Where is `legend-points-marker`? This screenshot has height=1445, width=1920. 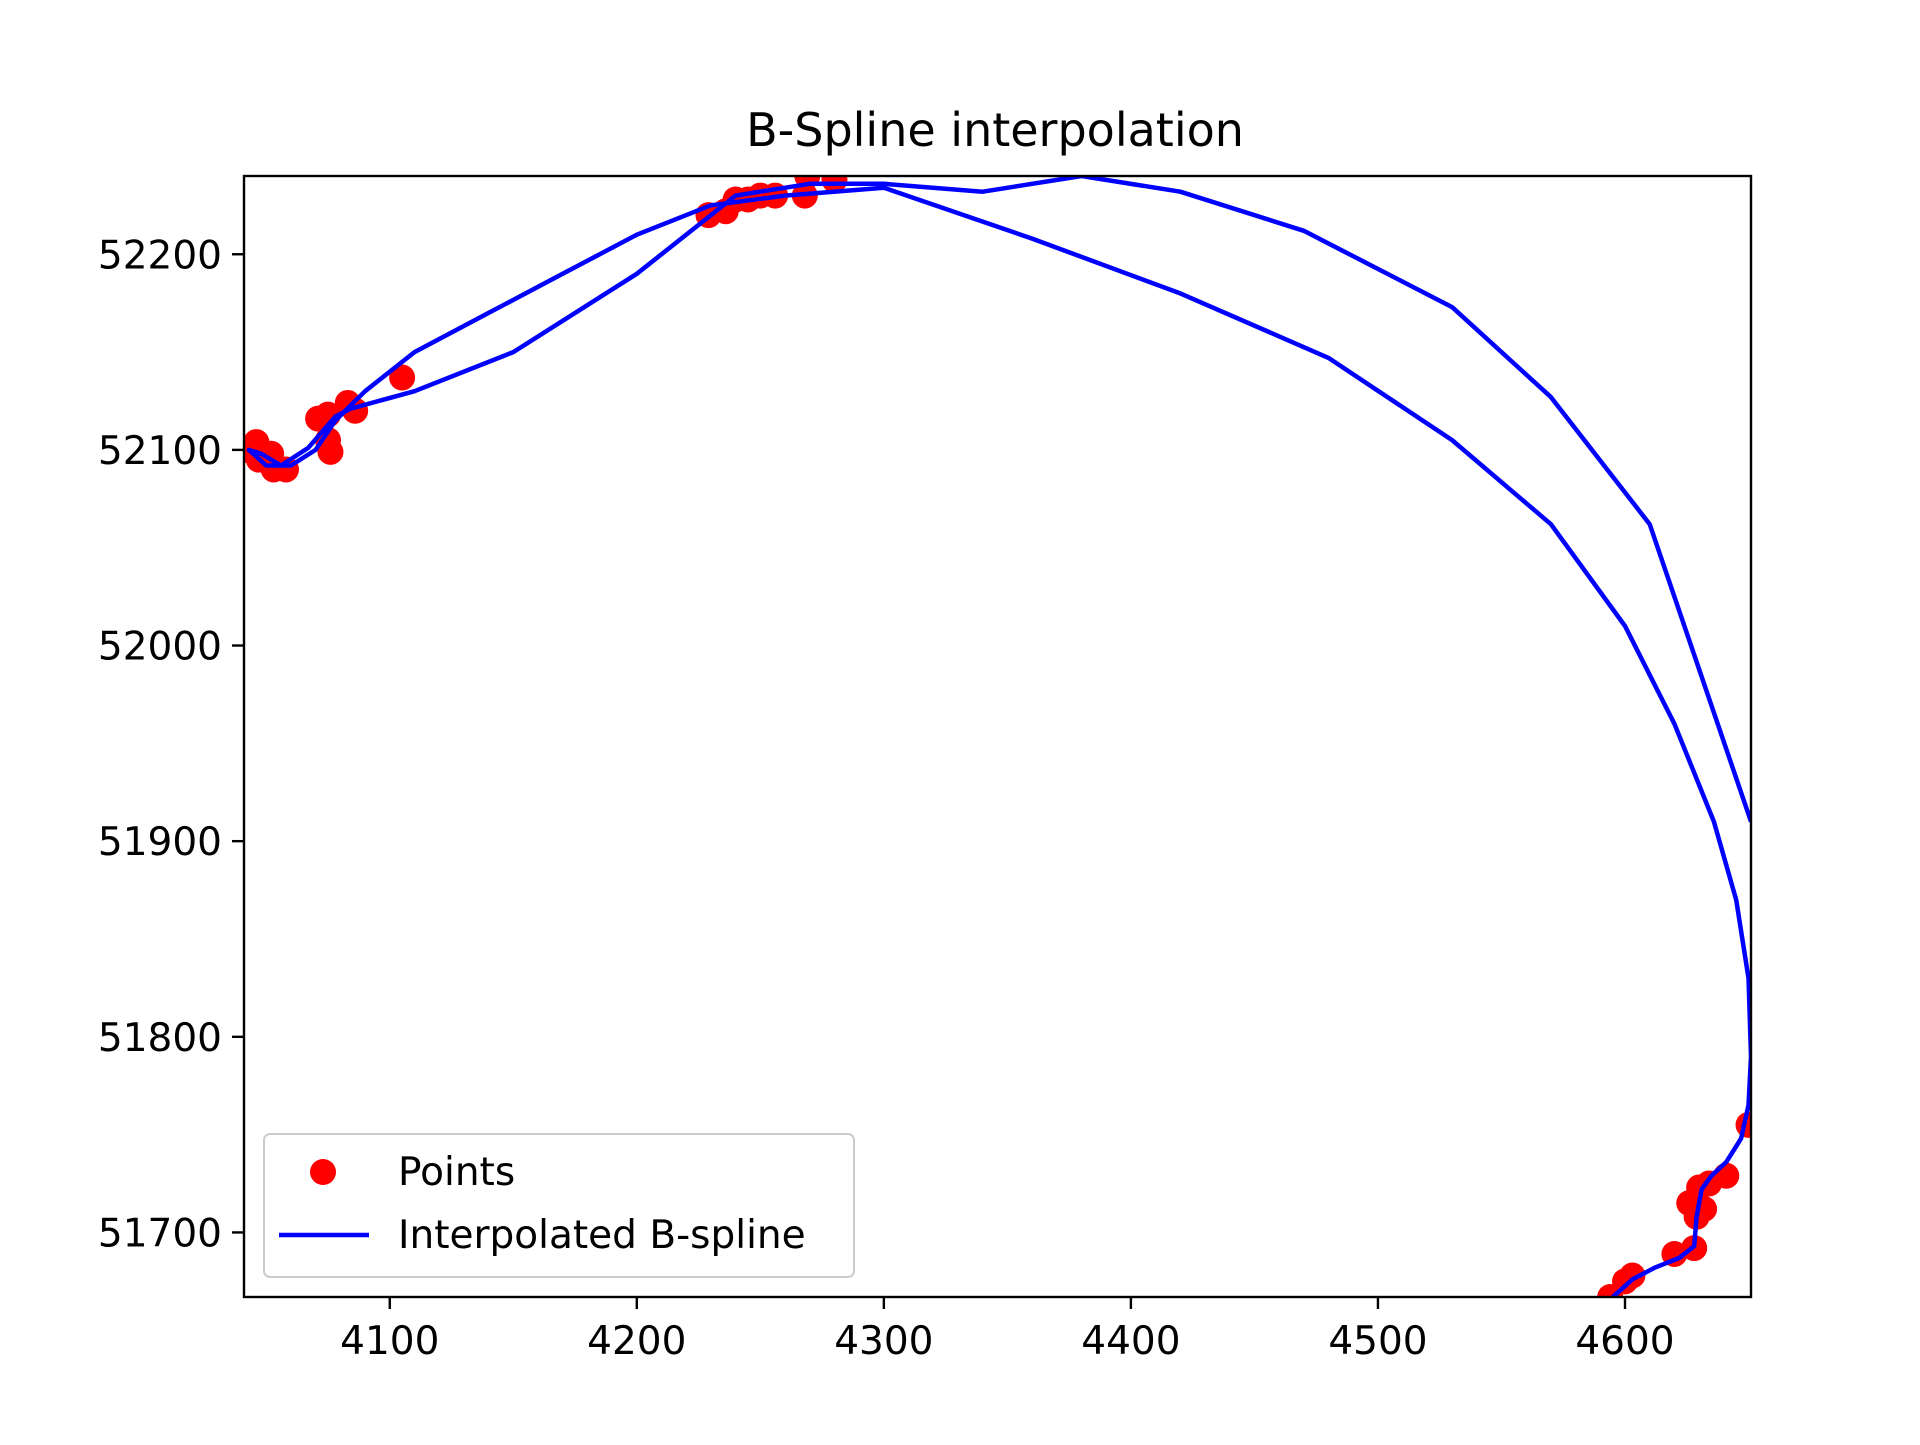 legend-points-marker is located at coordinates (323, 1172).